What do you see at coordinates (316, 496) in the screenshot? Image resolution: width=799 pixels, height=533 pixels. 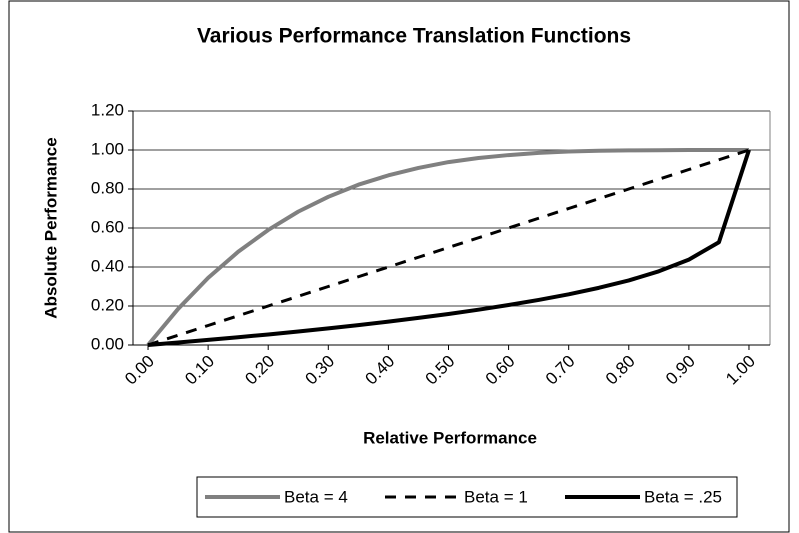 I see `legend-label: Beta = 4` at bounding box center [316, 496].